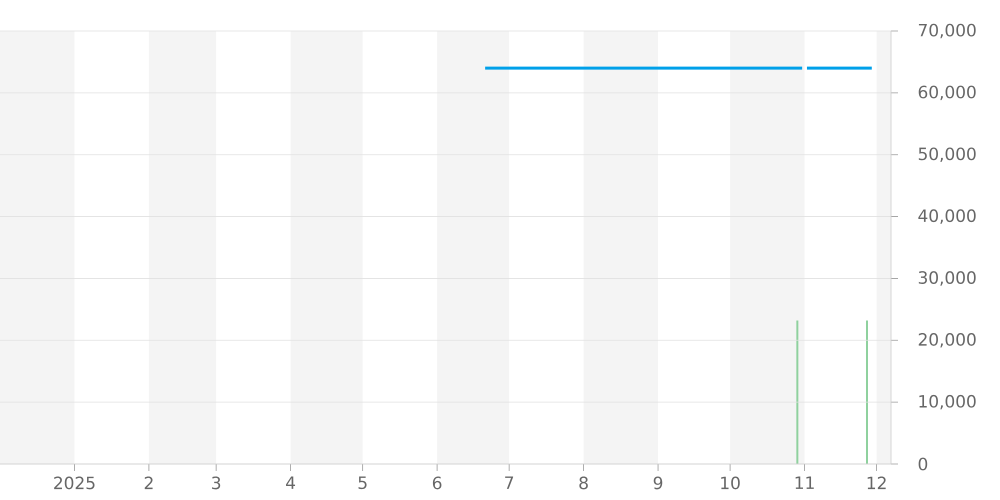 This screenshot has width=1000, height=500. I want to click on y-tick-label: 50,000, so click(947, 154).